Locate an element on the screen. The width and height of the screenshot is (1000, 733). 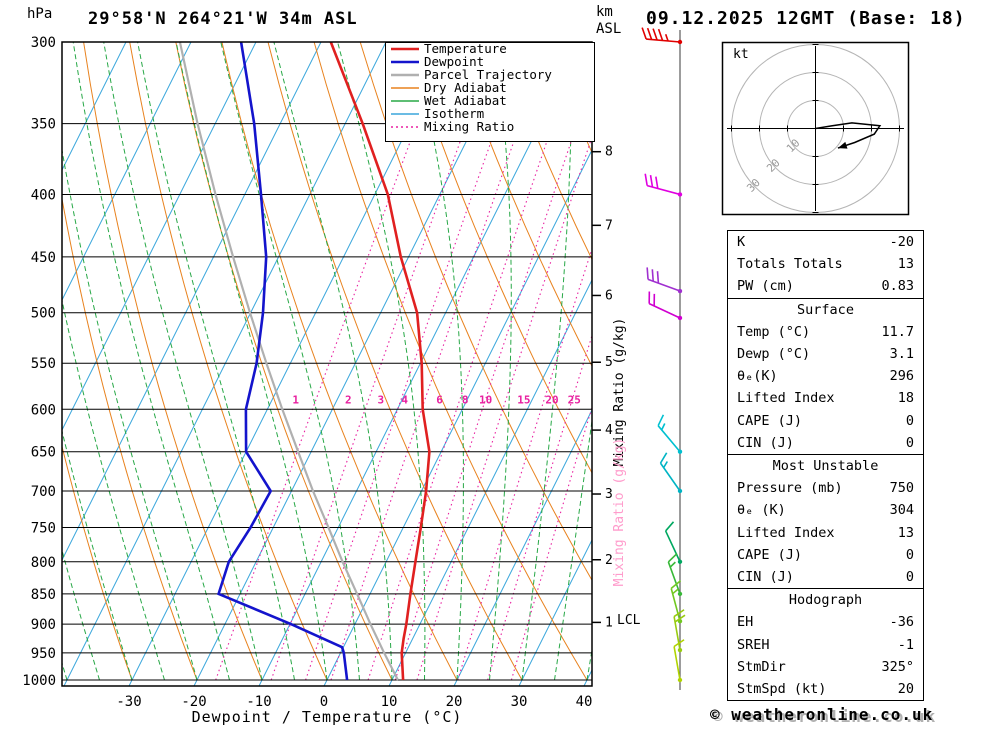
mixing-ratio-value-labels: 1 2 3 4 6 8 10 15 20 25 is located at coordinates (436, 399).